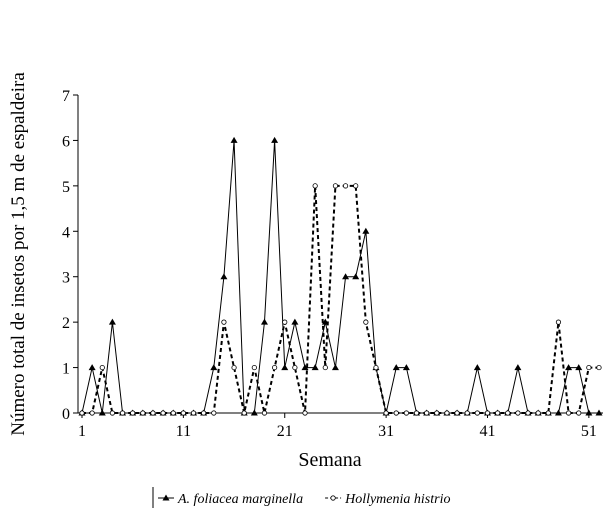 Image resolution: width=606 pixels, height=525 pixels. What do you see at coordinates (66, 414) in the screenshot?
I see `y-tick-label: 0` at bounding box center [66, 414].